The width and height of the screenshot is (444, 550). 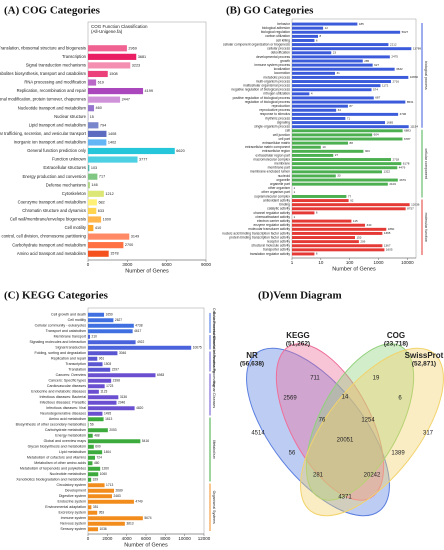 What do you see at coordinates (138, 502) in the screenshot?
I see `value-label: 4749` at bounding box center [138, 502].